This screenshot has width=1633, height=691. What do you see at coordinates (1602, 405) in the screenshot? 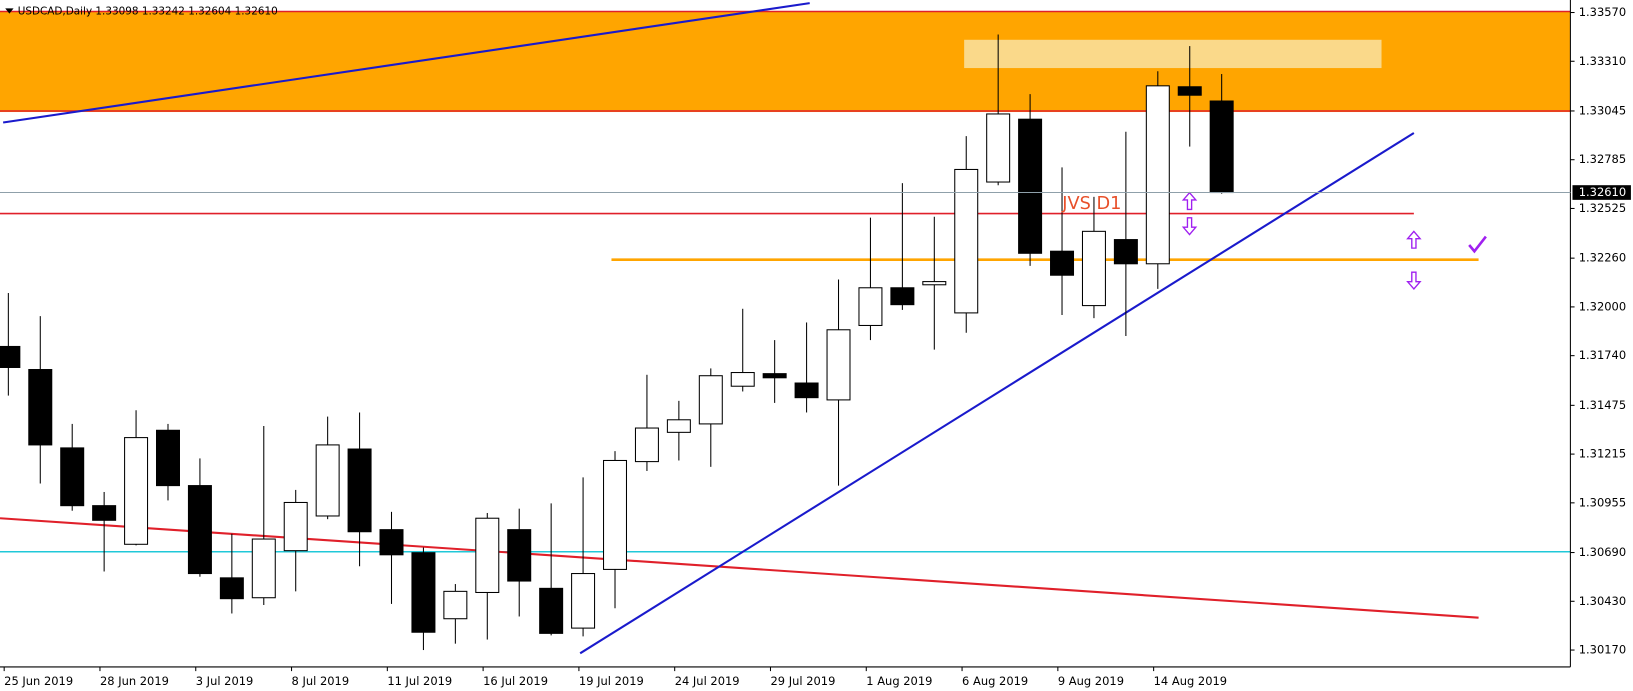
I see `y-tick-label: 1.31475` at bounding box center [1602, 405].